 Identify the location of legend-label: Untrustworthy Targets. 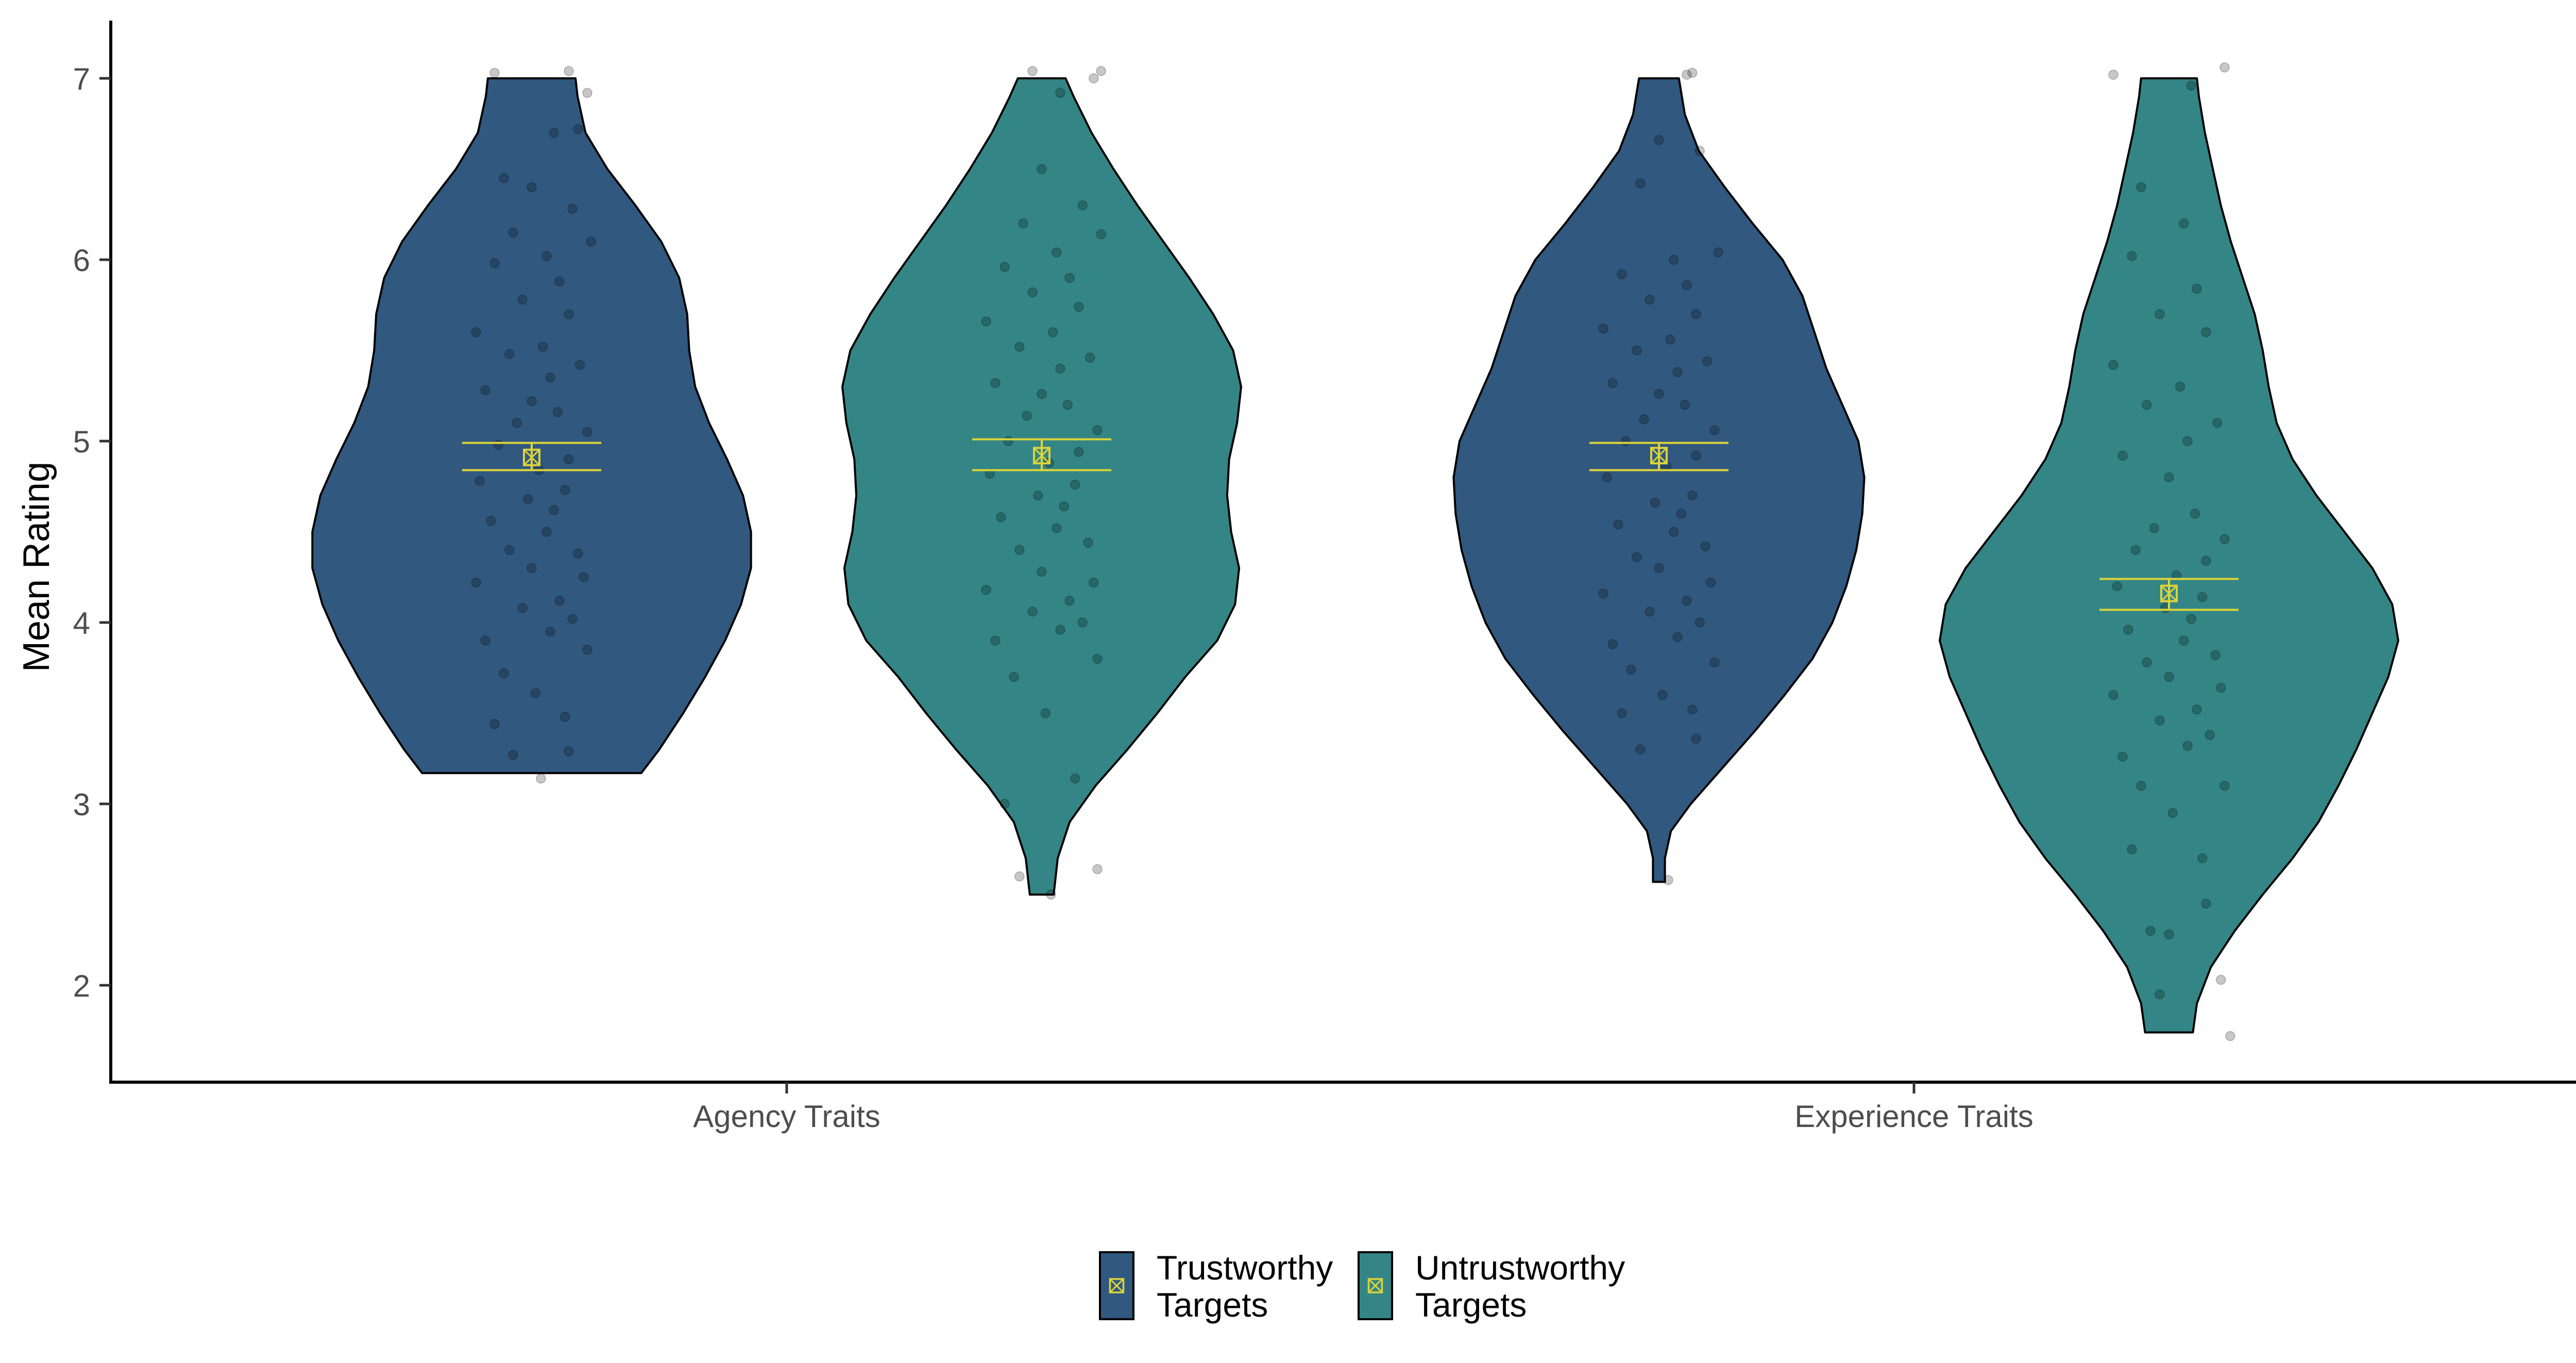
(1520, 1286).